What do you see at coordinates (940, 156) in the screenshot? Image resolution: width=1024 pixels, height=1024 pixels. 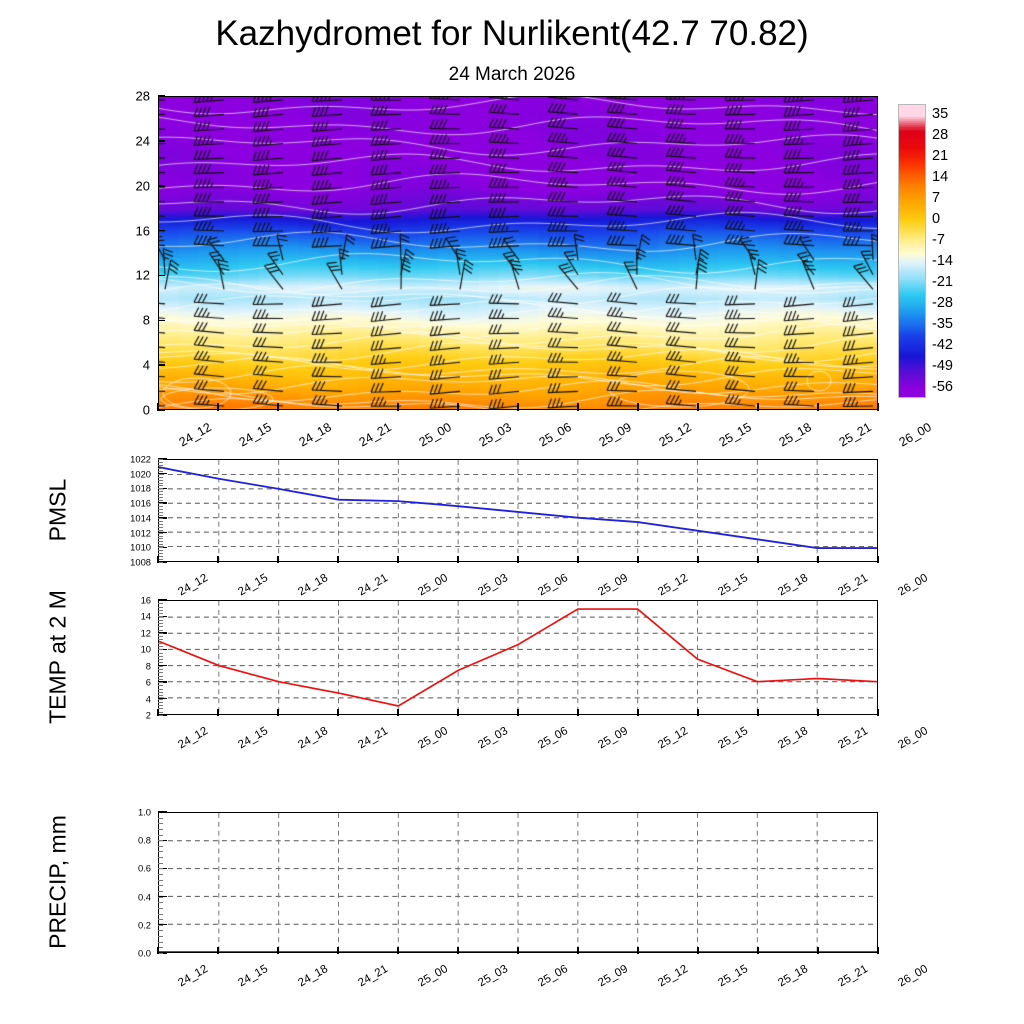 I see `colorbar-tick-21: 21` at bounding box center [940, 156].